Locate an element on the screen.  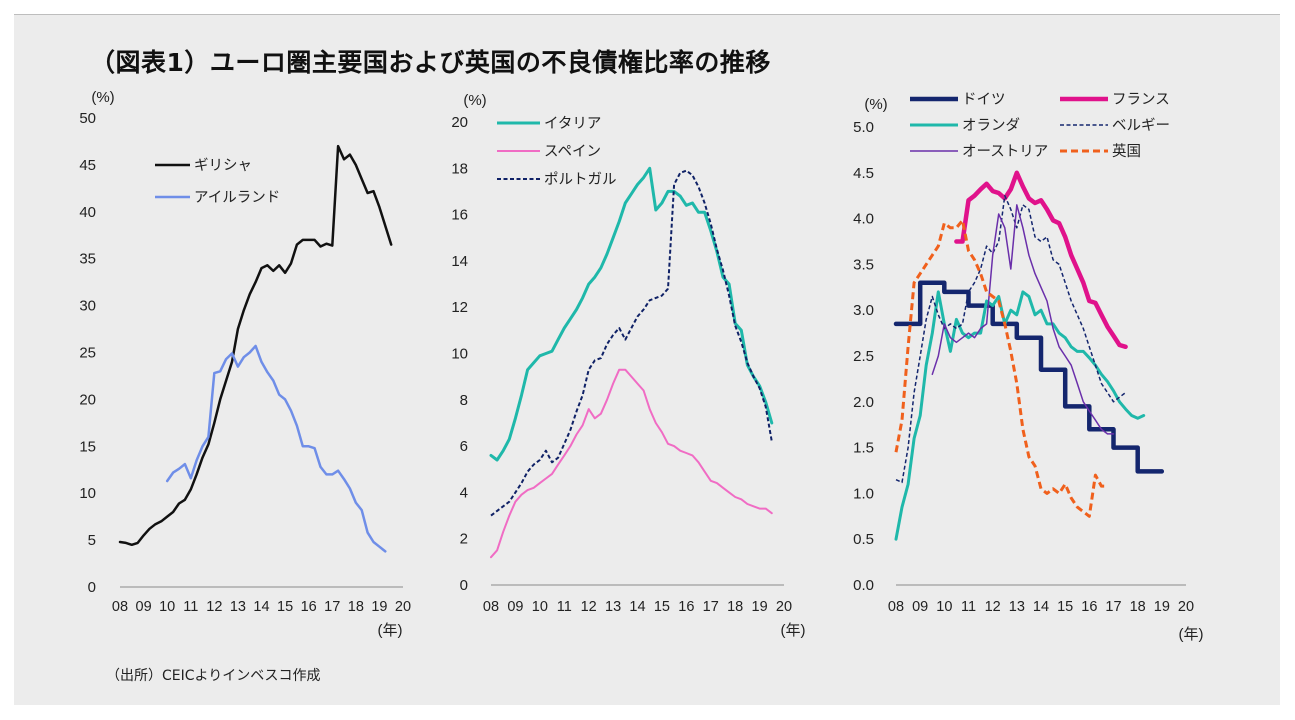
y-tick-label: 2 is located at coordinates (464, 539).